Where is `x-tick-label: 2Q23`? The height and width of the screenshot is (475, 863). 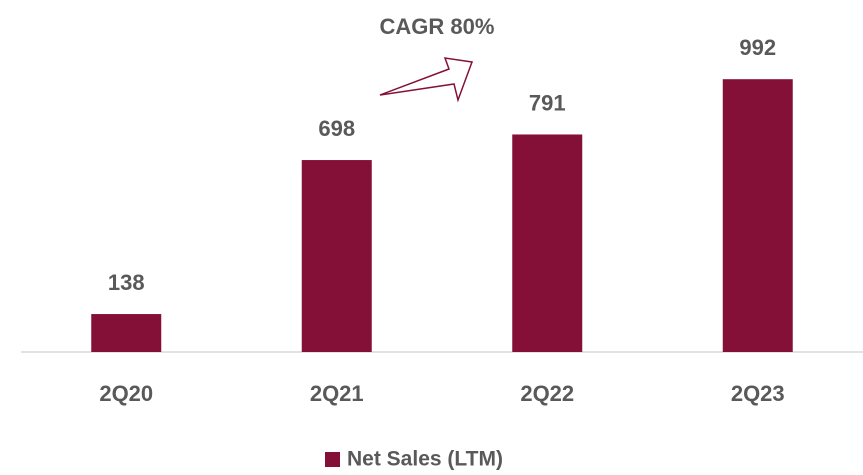
x-tick-label: 2Q23 is located at coordinates (758, 393).